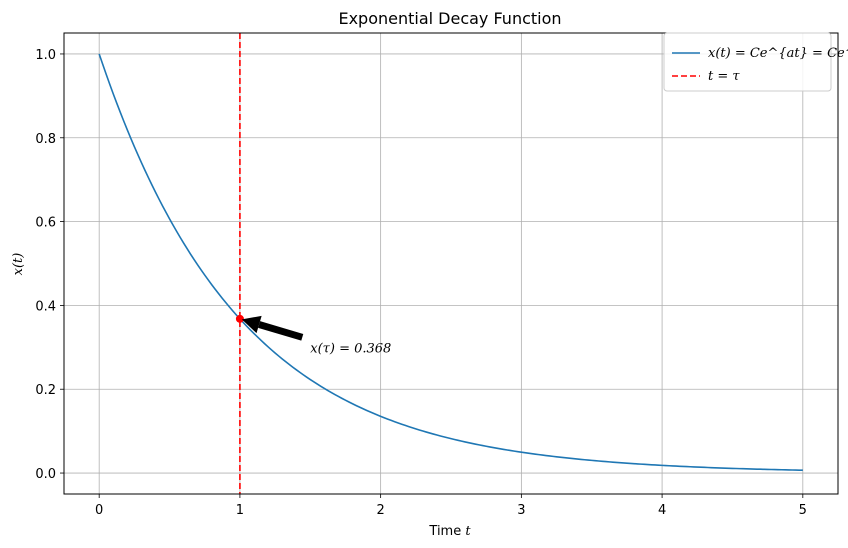 The width and height of the screenshot is (848, 548). I want to click on x-axis-label-var: t, so click(468, 531).